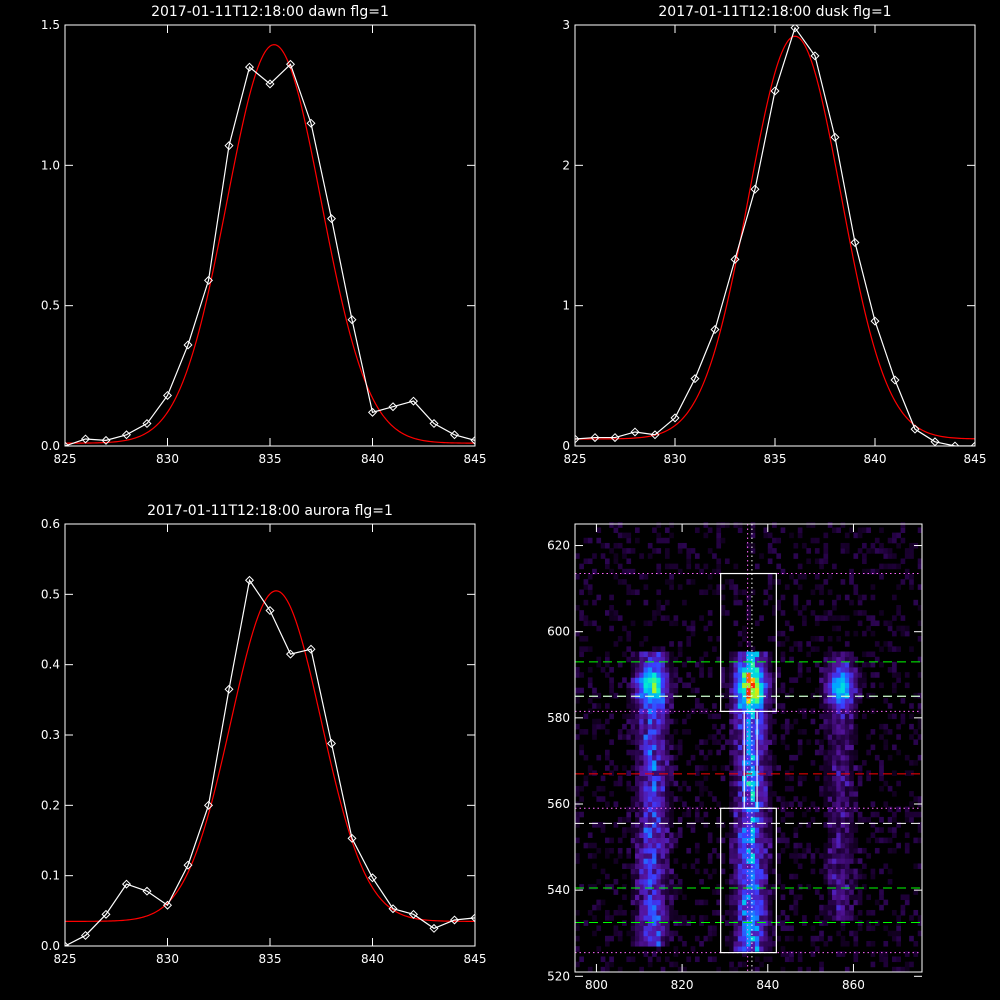 This screenshot has width=1000, height=1000. I want to click on y-tick-label: 0.2, so click(50, 805).